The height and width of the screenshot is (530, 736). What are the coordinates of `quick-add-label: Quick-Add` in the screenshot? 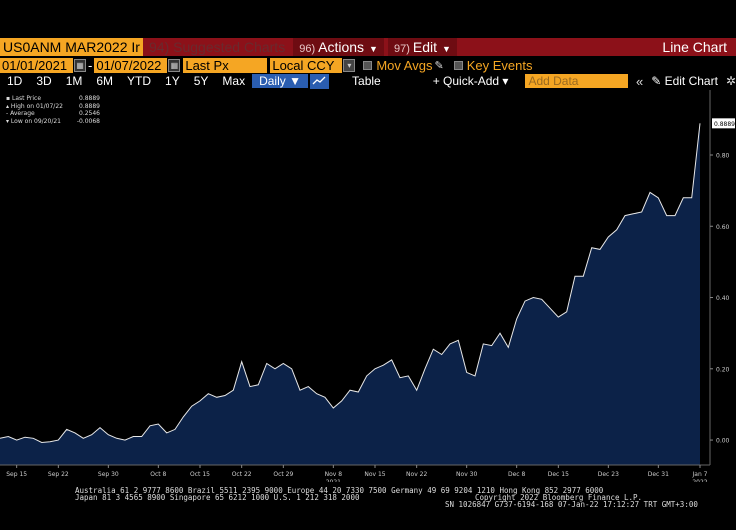 It's located at (471, 81).